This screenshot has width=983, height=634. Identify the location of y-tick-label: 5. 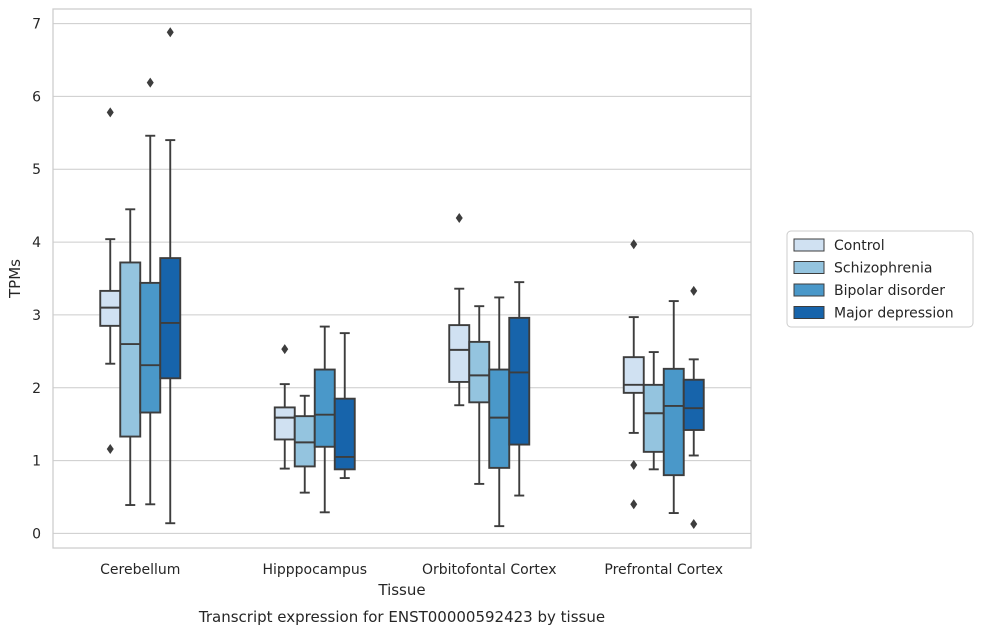
(36, 170).